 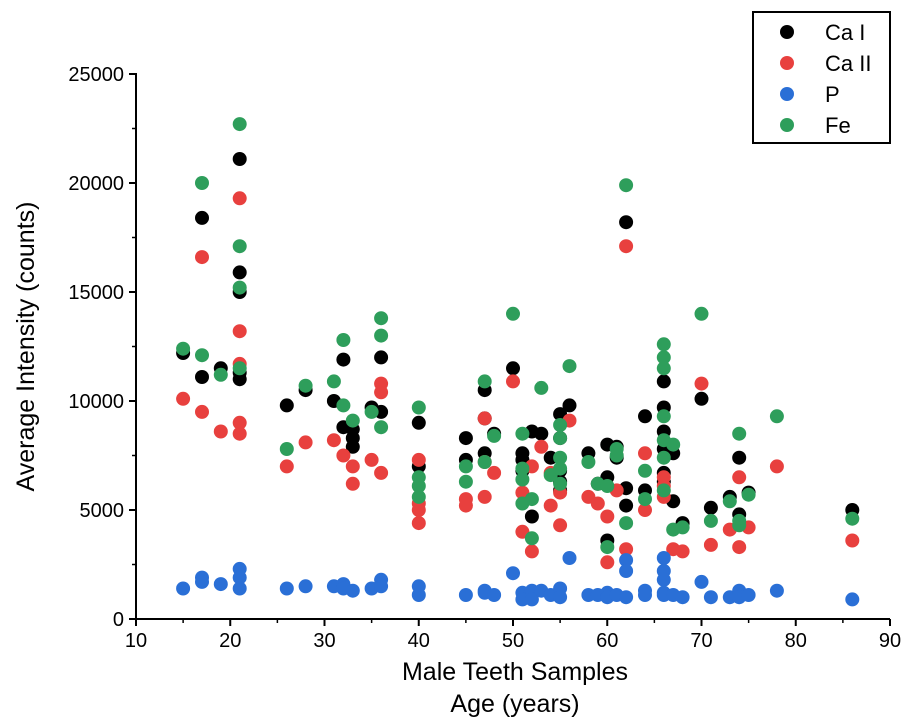 What do you see at coordinates (96, 184) in the screenshot?
I see `y-tick-label: 20000` at bounding box center [96, 184].